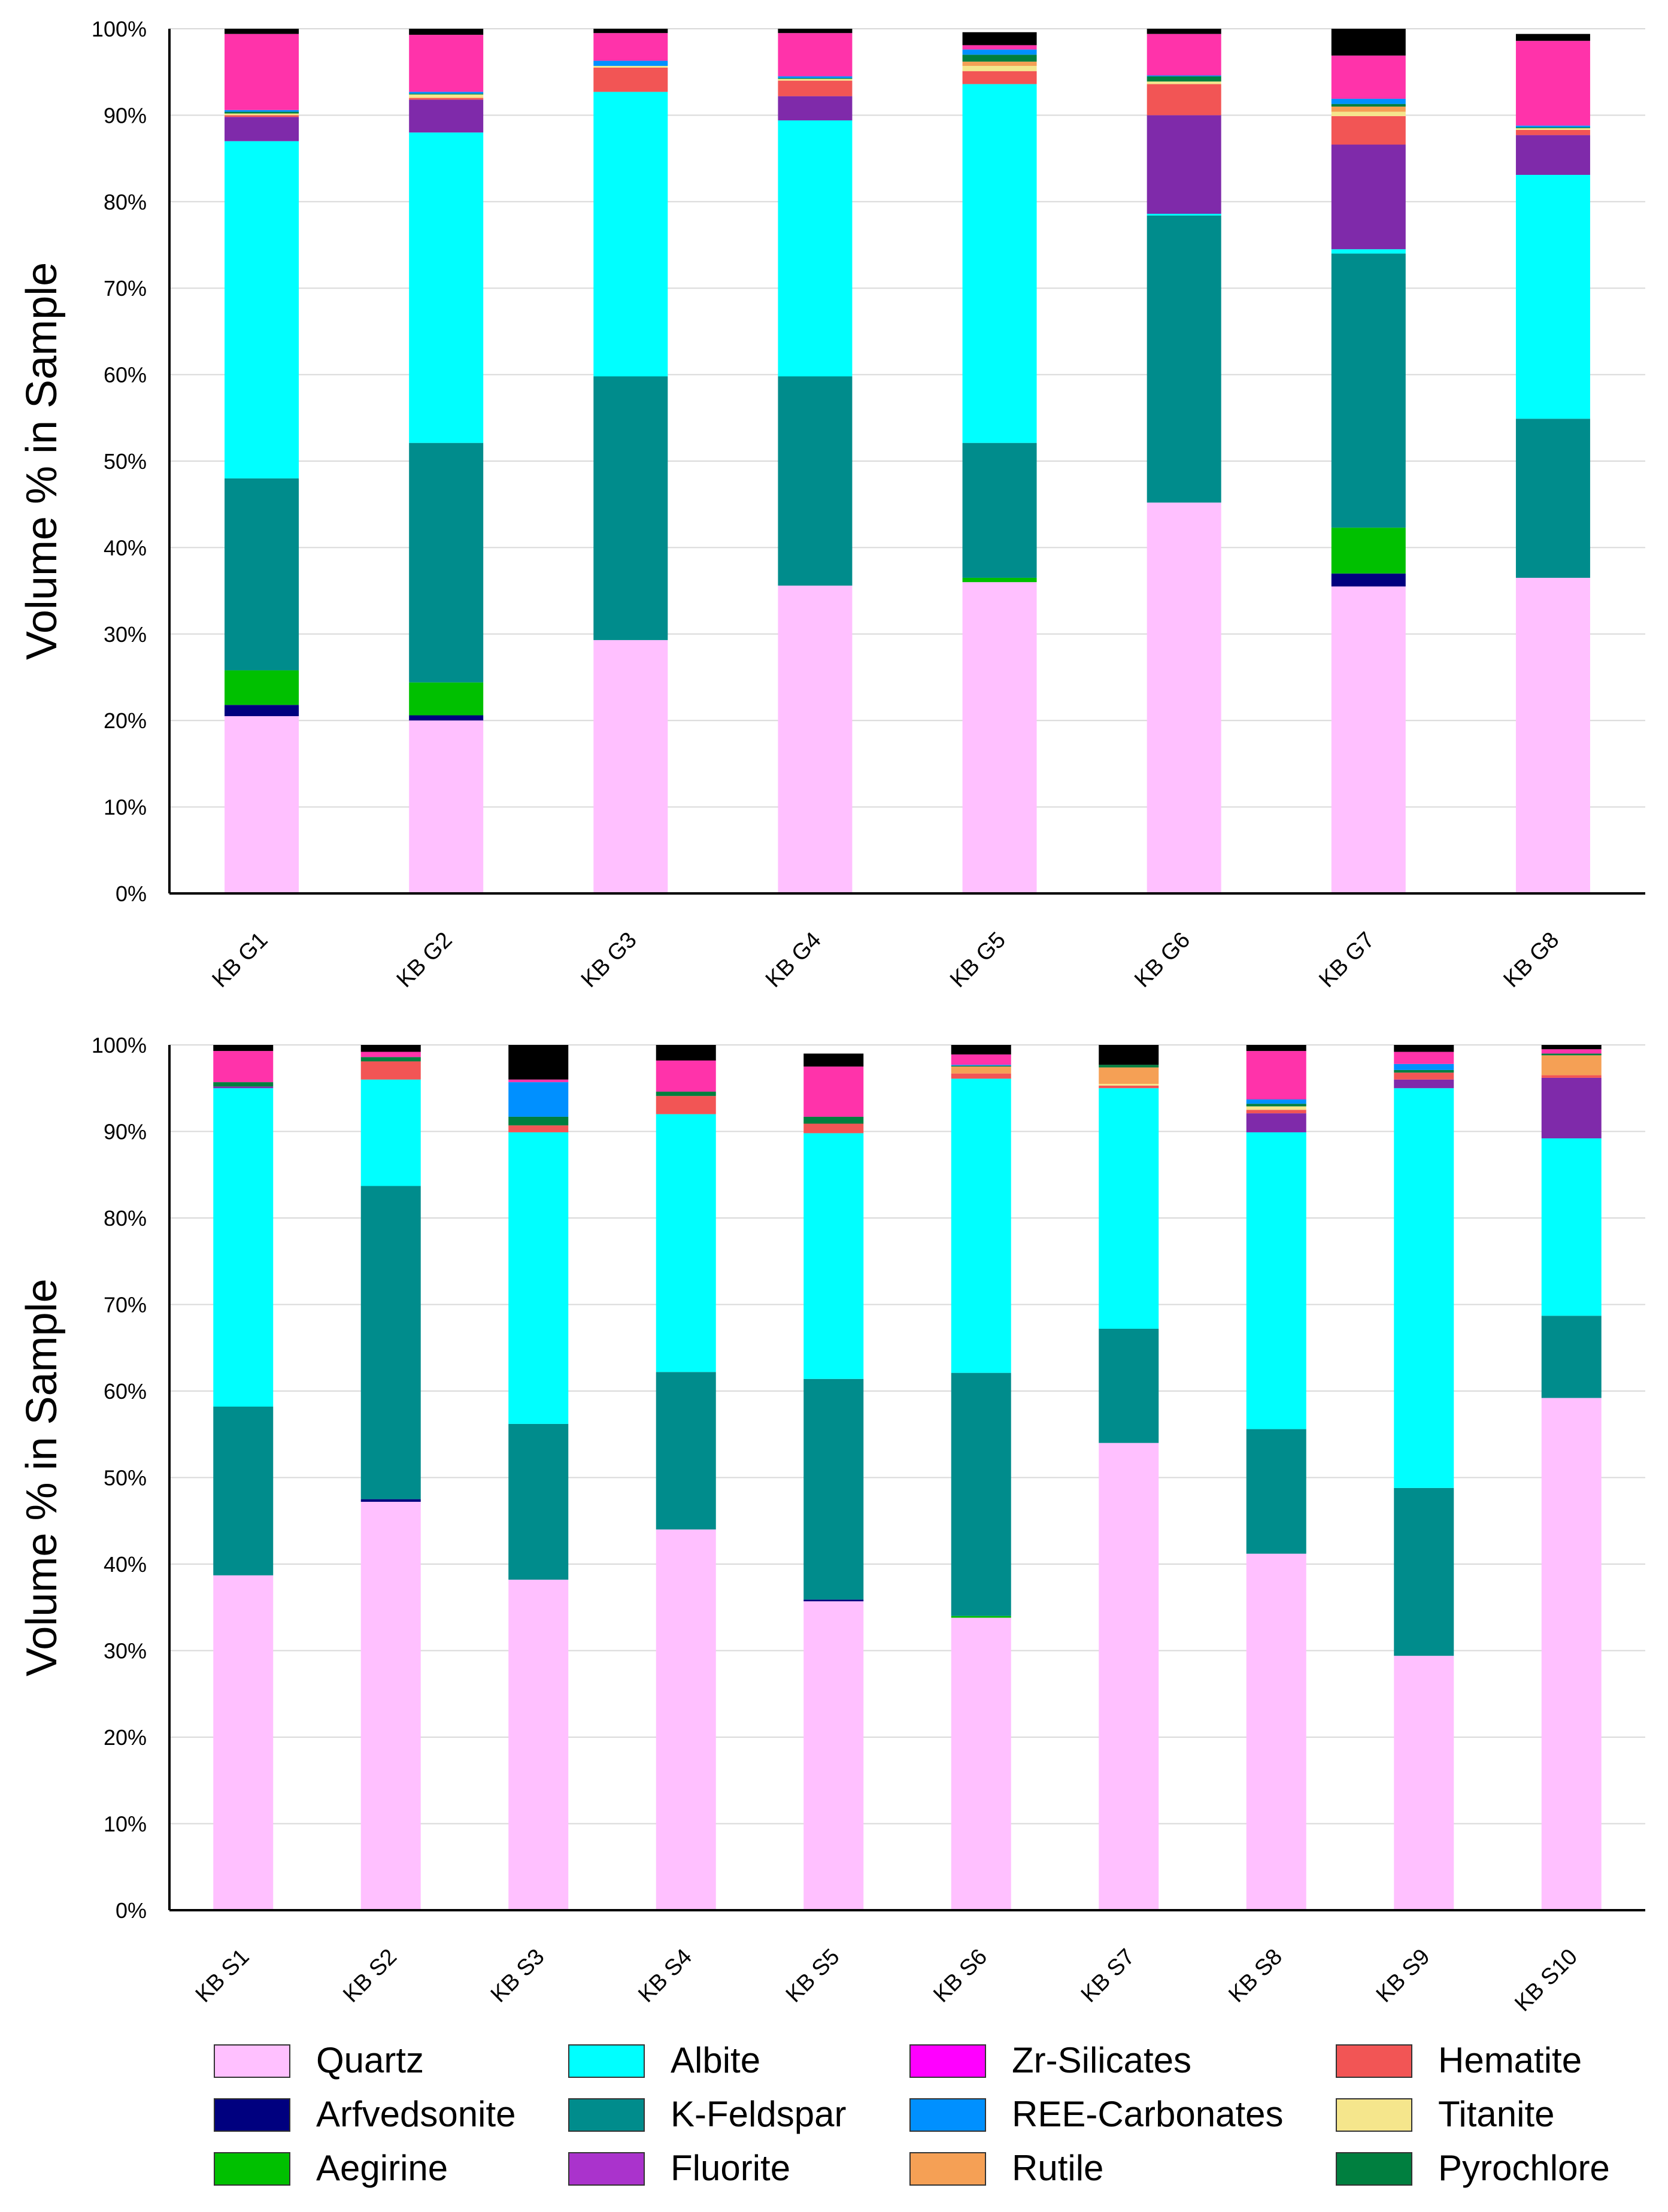 The height and width of the screenshot is (2212, 1668). Describe the element at coordinates (125, 1737) in the screenshot. I see `y-tick-label: 20%` at that location.